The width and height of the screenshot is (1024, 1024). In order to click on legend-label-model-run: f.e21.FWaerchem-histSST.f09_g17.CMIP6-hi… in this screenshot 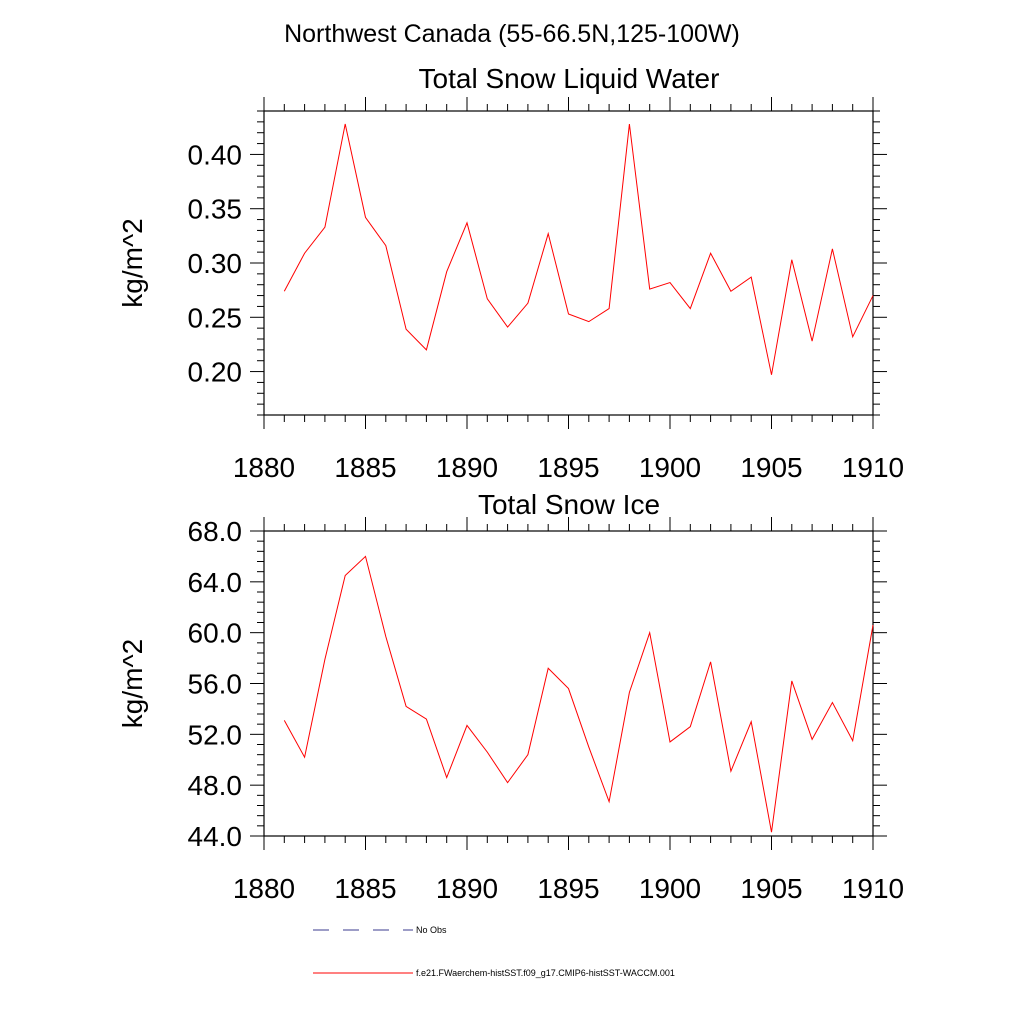, I will do `click(545, 973)`.